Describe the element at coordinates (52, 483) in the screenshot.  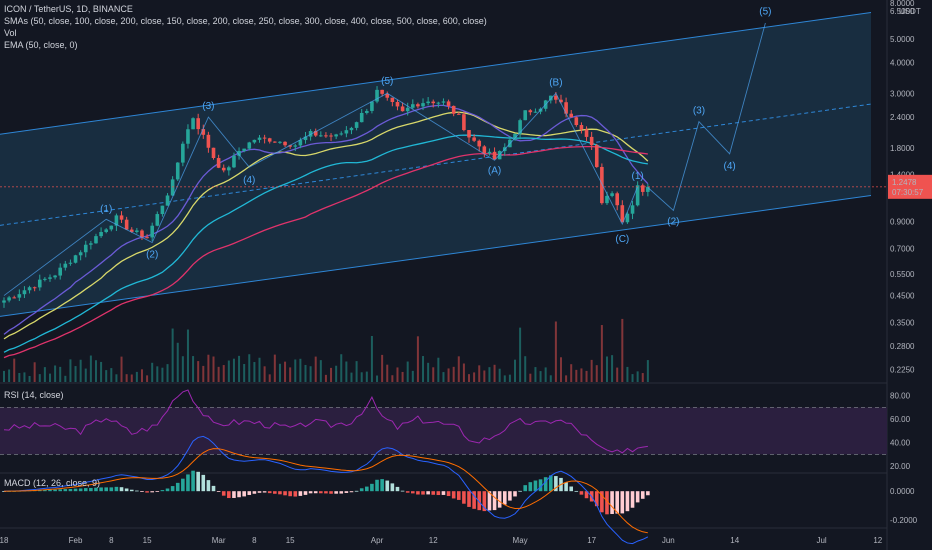
I see `macd-legend: MACD (12, 26, close, 9)` at that location.